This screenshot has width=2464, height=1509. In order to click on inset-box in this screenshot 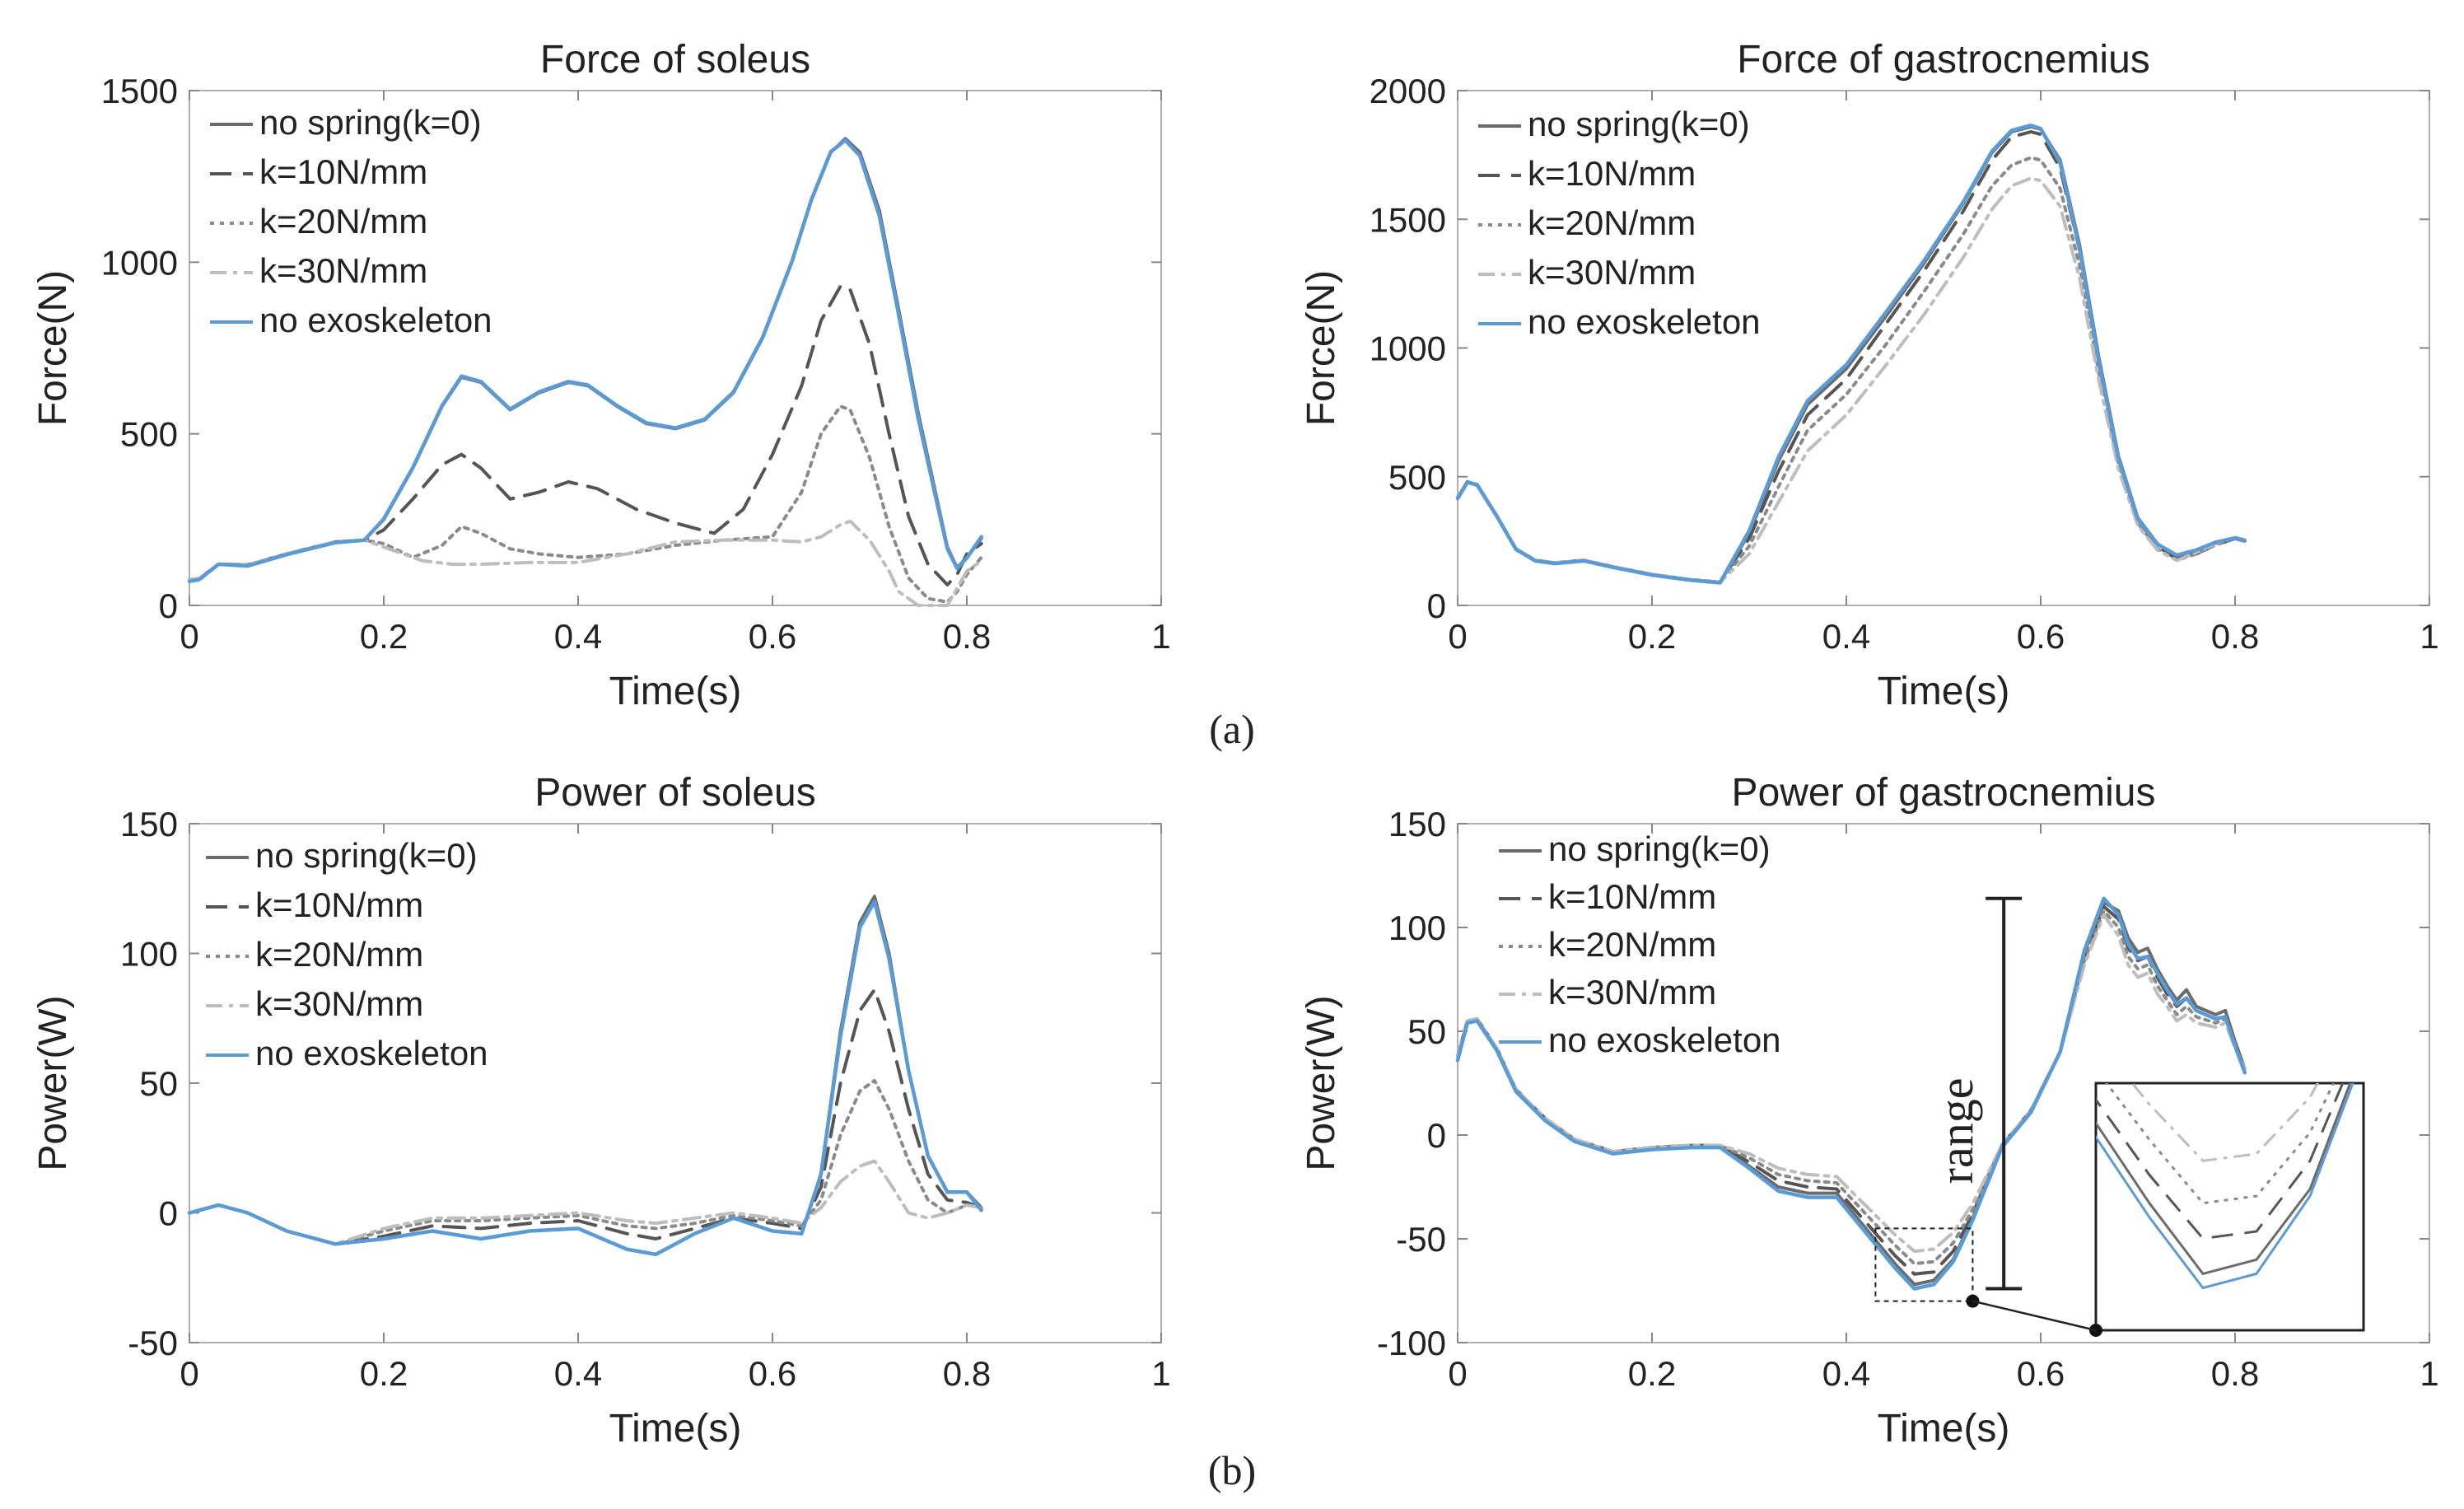, I will do `click(2229, 1207)`.